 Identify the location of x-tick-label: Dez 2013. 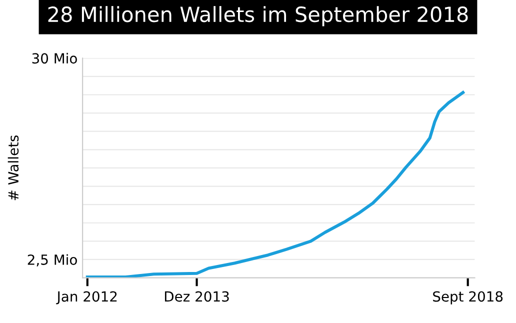
(196, 296).